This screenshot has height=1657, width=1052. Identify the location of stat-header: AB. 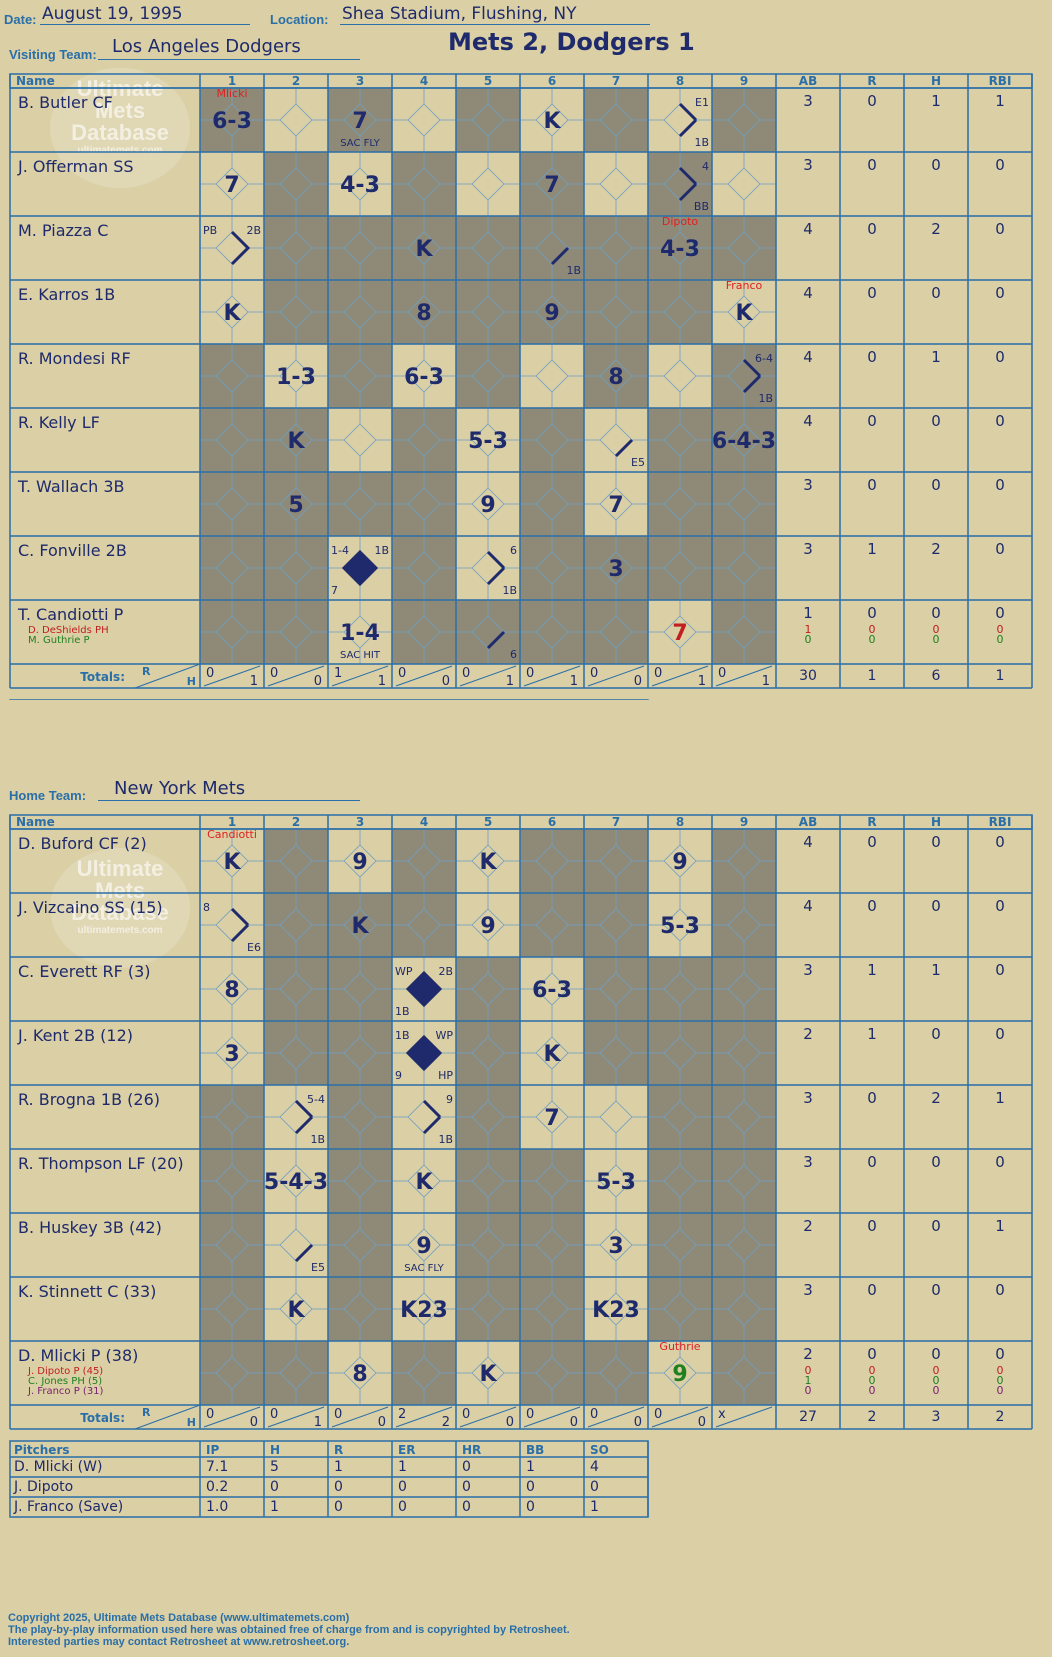
(808, 822).